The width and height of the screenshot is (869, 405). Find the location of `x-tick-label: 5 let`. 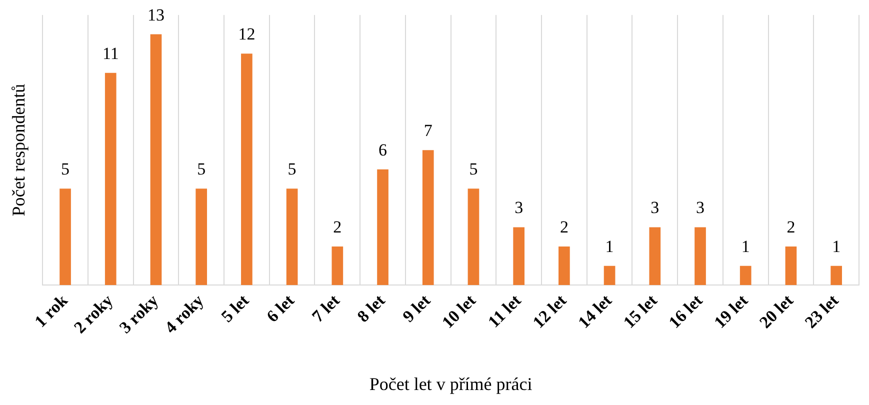

x-tick-label: 5 let is located at coordinates (235, 308).